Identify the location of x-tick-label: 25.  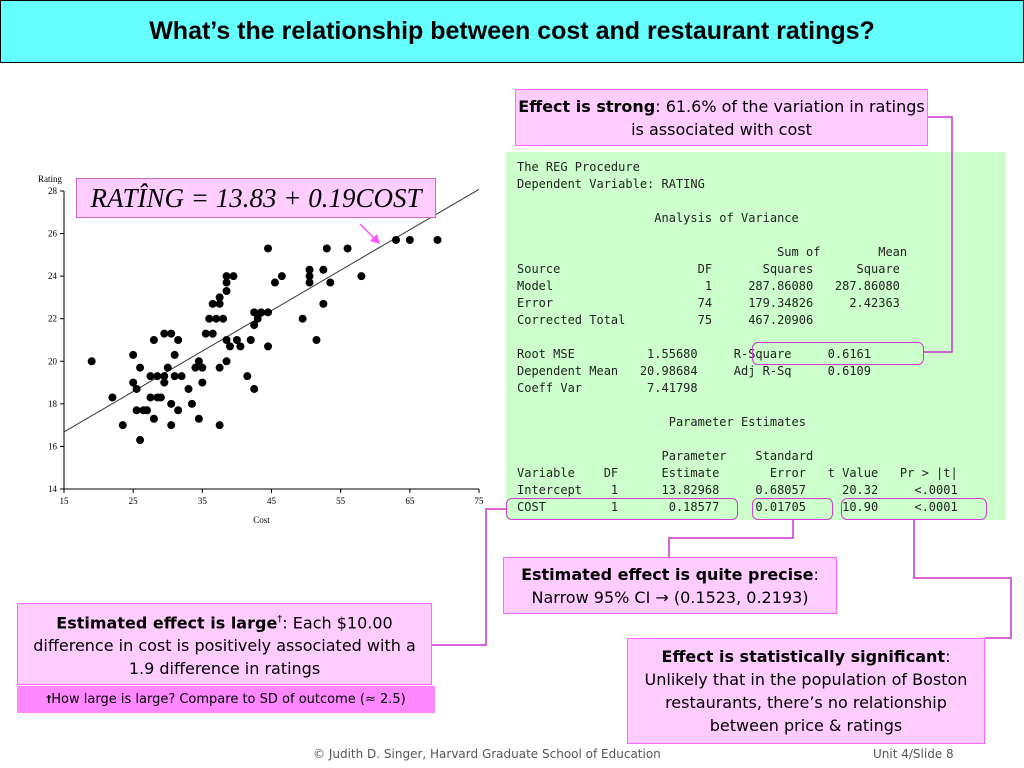
(134, 501).